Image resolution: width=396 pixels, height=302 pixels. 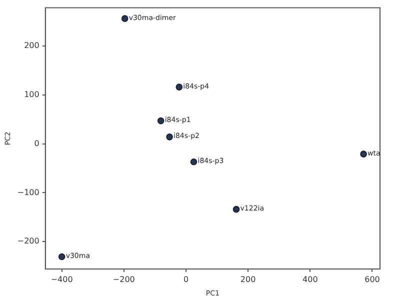 I want to click on y-tick-label: 200, so click(x=32, y=45).